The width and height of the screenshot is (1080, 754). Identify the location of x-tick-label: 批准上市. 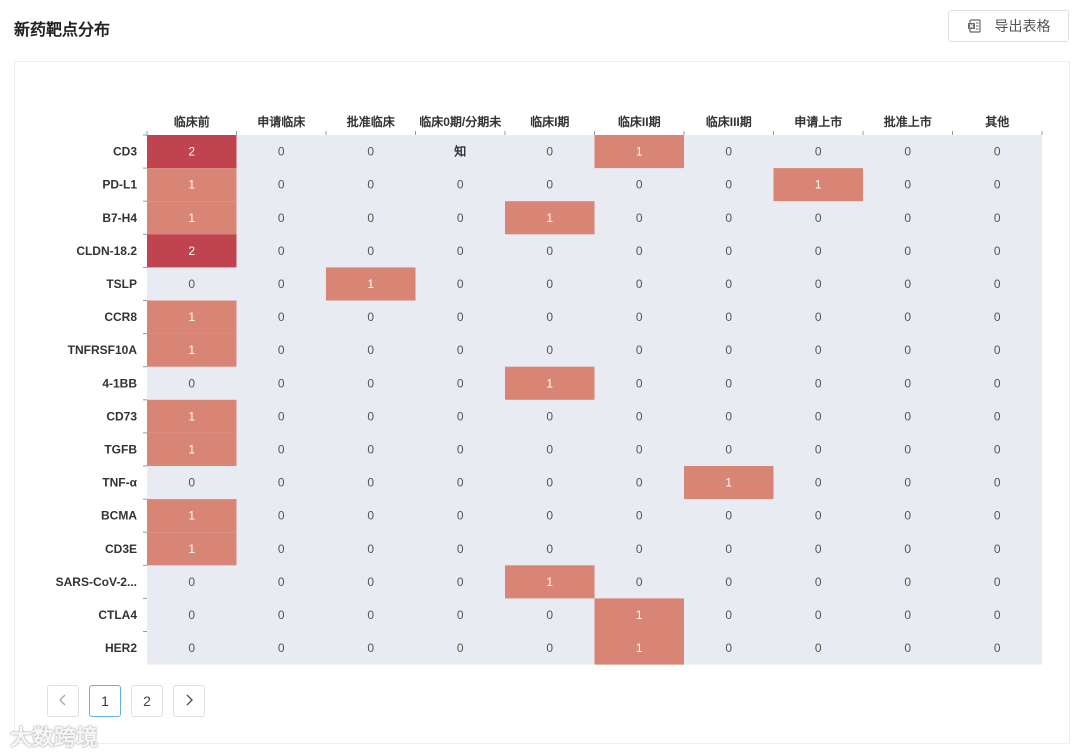
(908, 121).